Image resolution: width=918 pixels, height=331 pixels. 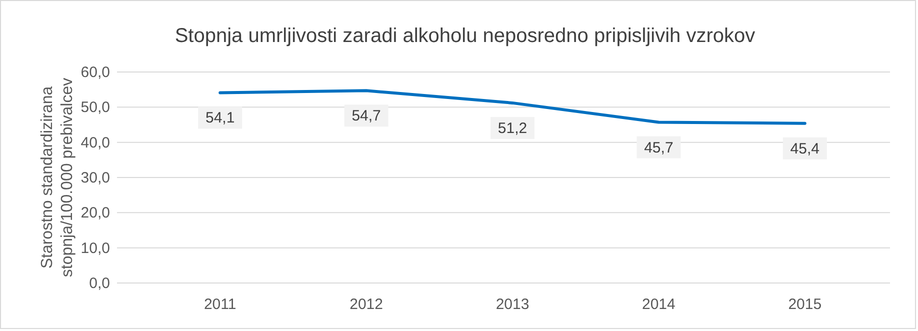 I want to click on y-tick-label: 50,0, so click(x=95, y=107).